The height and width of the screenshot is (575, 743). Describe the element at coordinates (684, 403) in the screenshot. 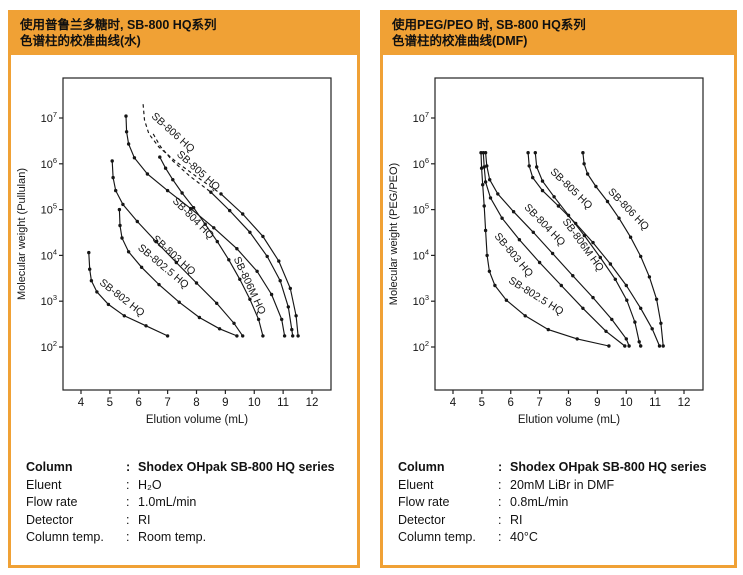

I see `x-tick-label: 12` at that location.